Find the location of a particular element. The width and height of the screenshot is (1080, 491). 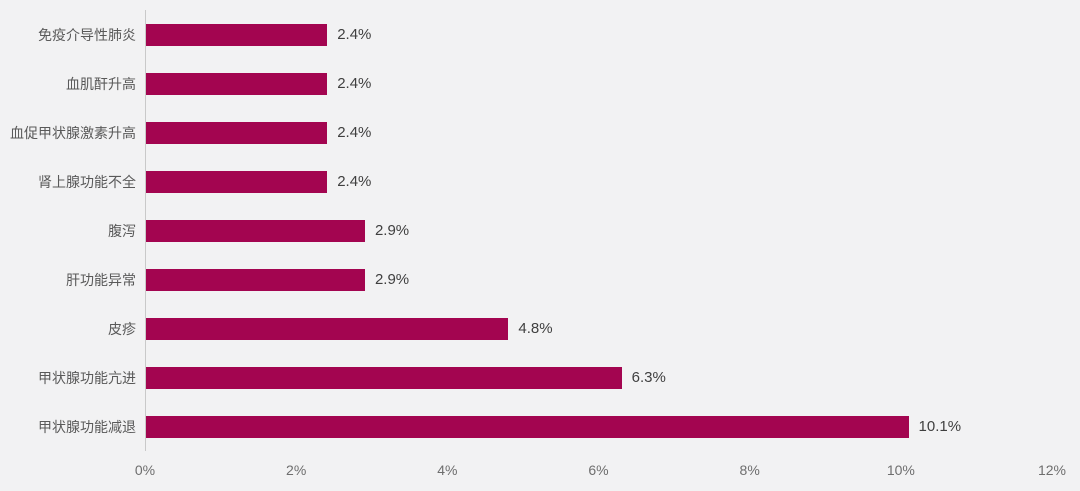

x-axis: 0% 2% 4% 6% 8% 10% 12% is located at coordinates (600, 469).